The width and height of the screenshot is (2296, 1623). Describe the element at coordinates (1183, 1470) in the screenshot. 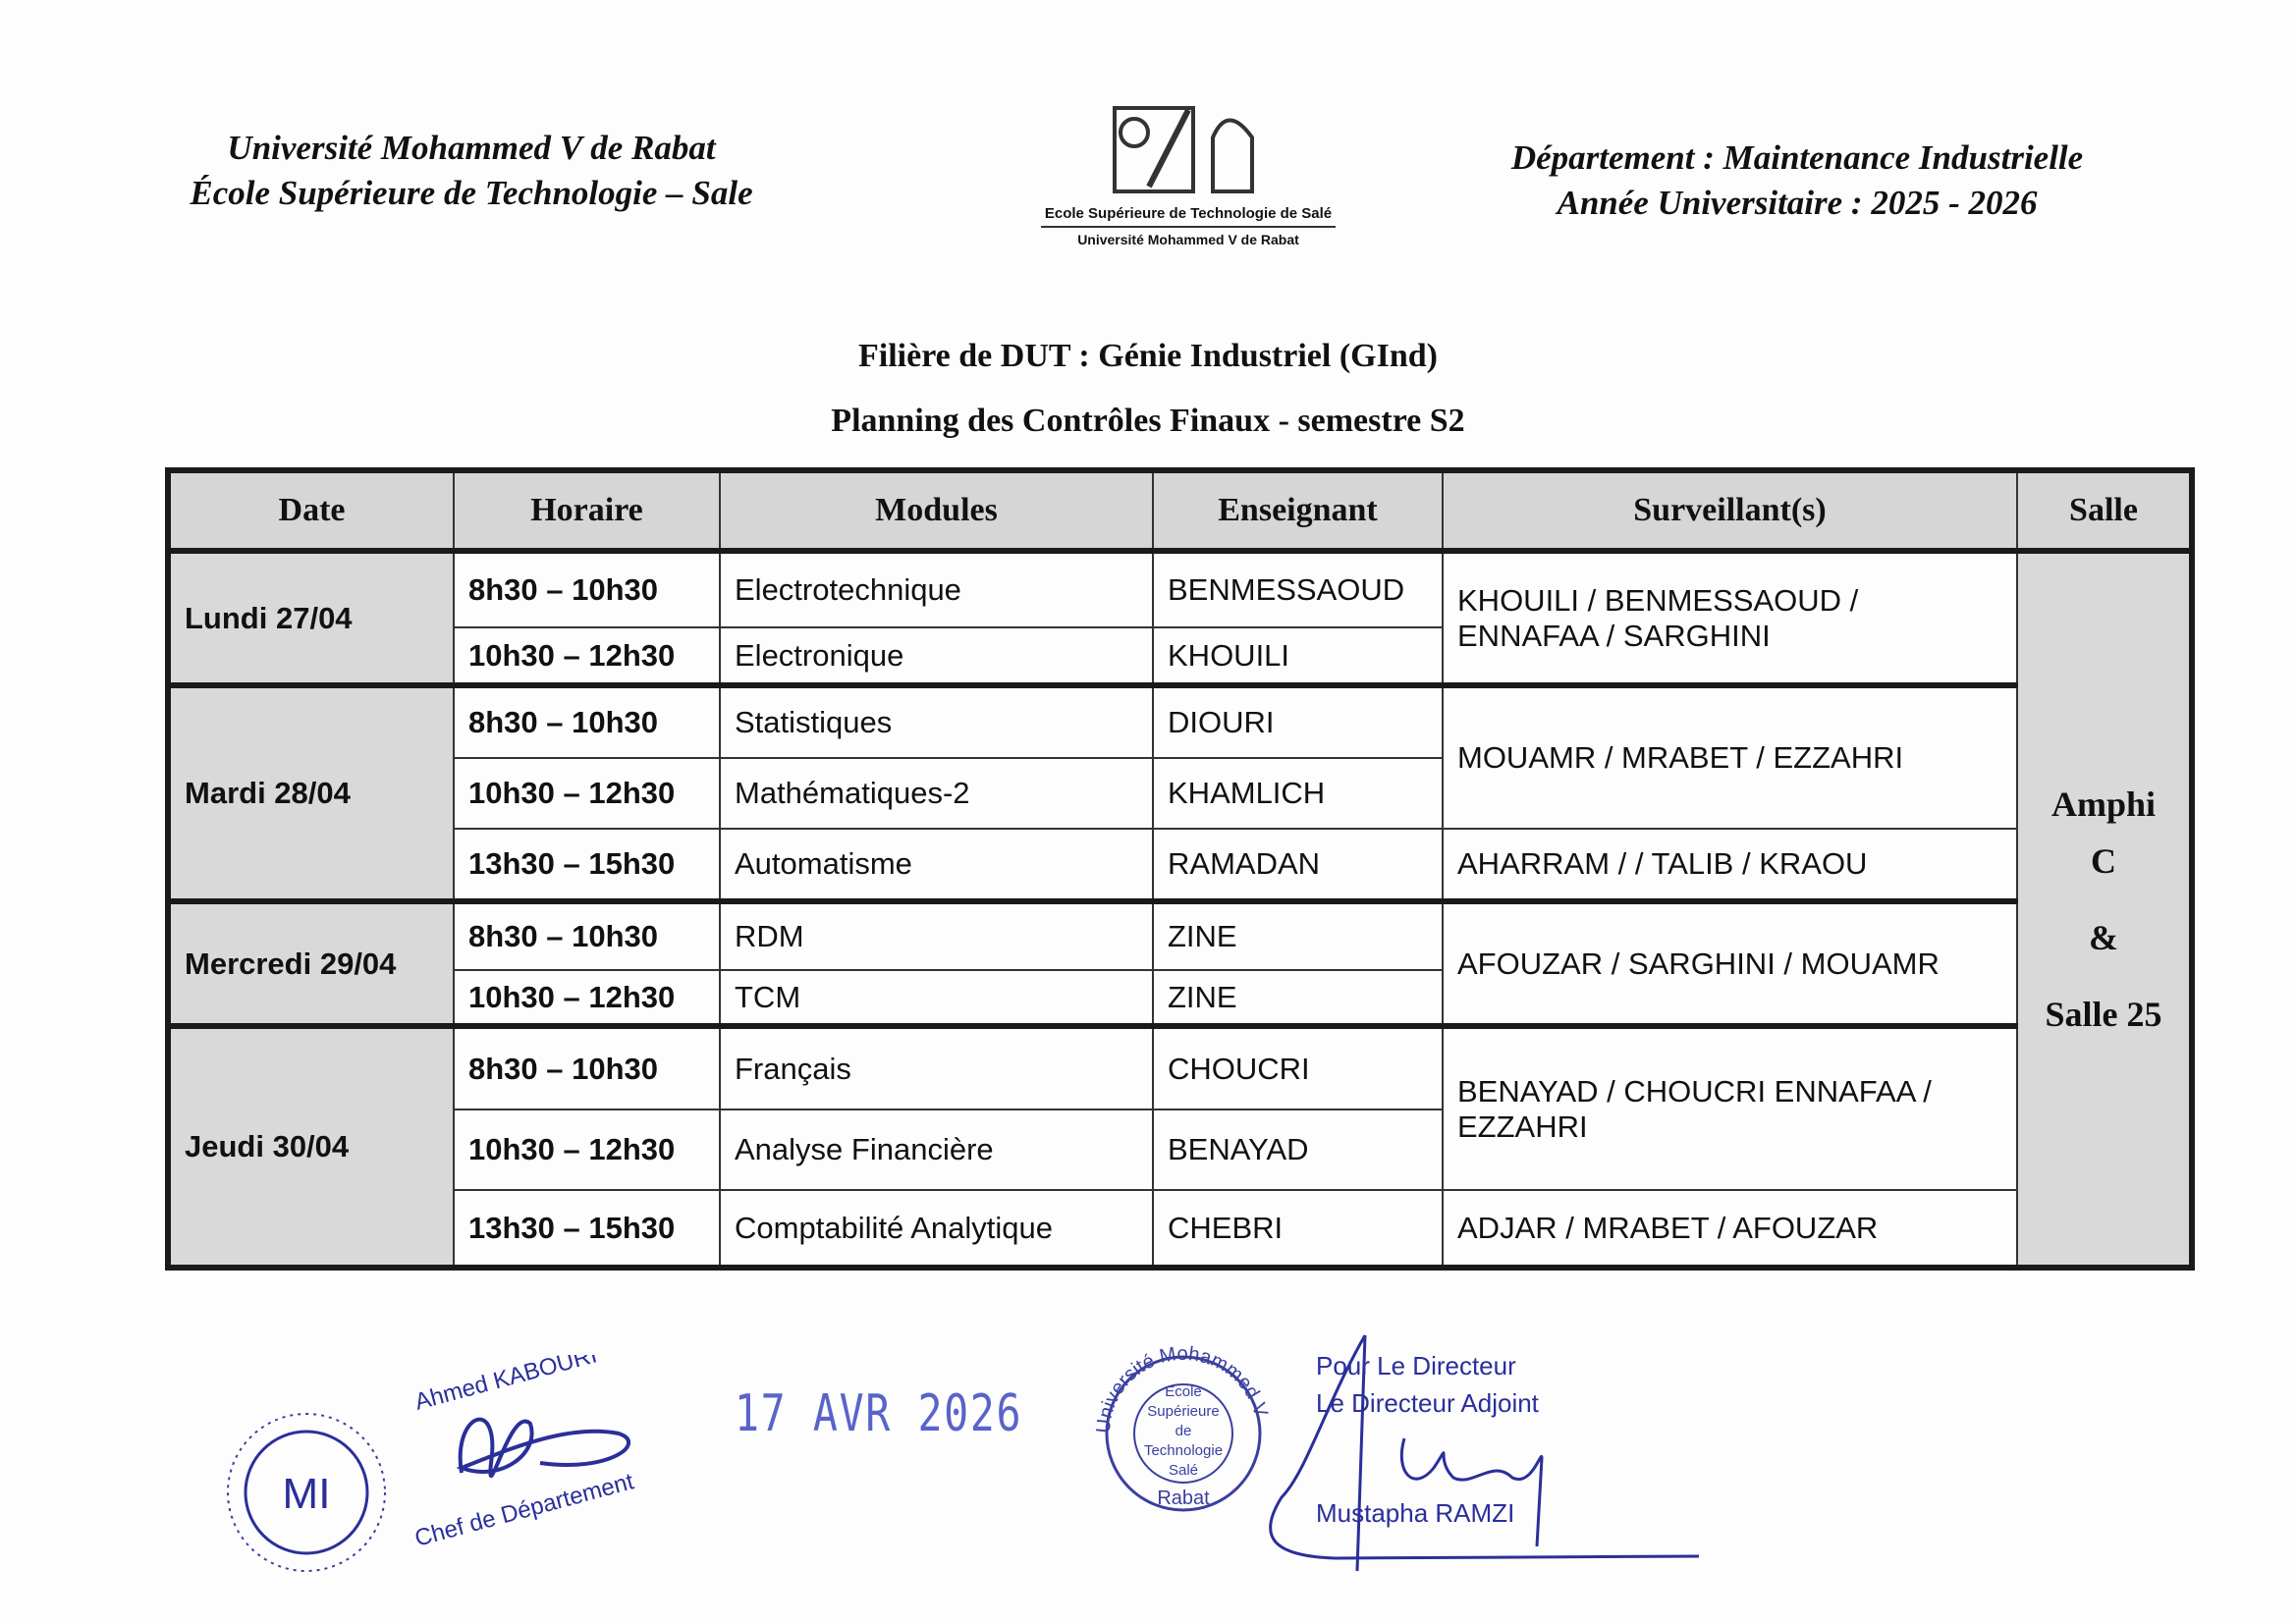

I see `stamp-center-line: Salé` at that location.